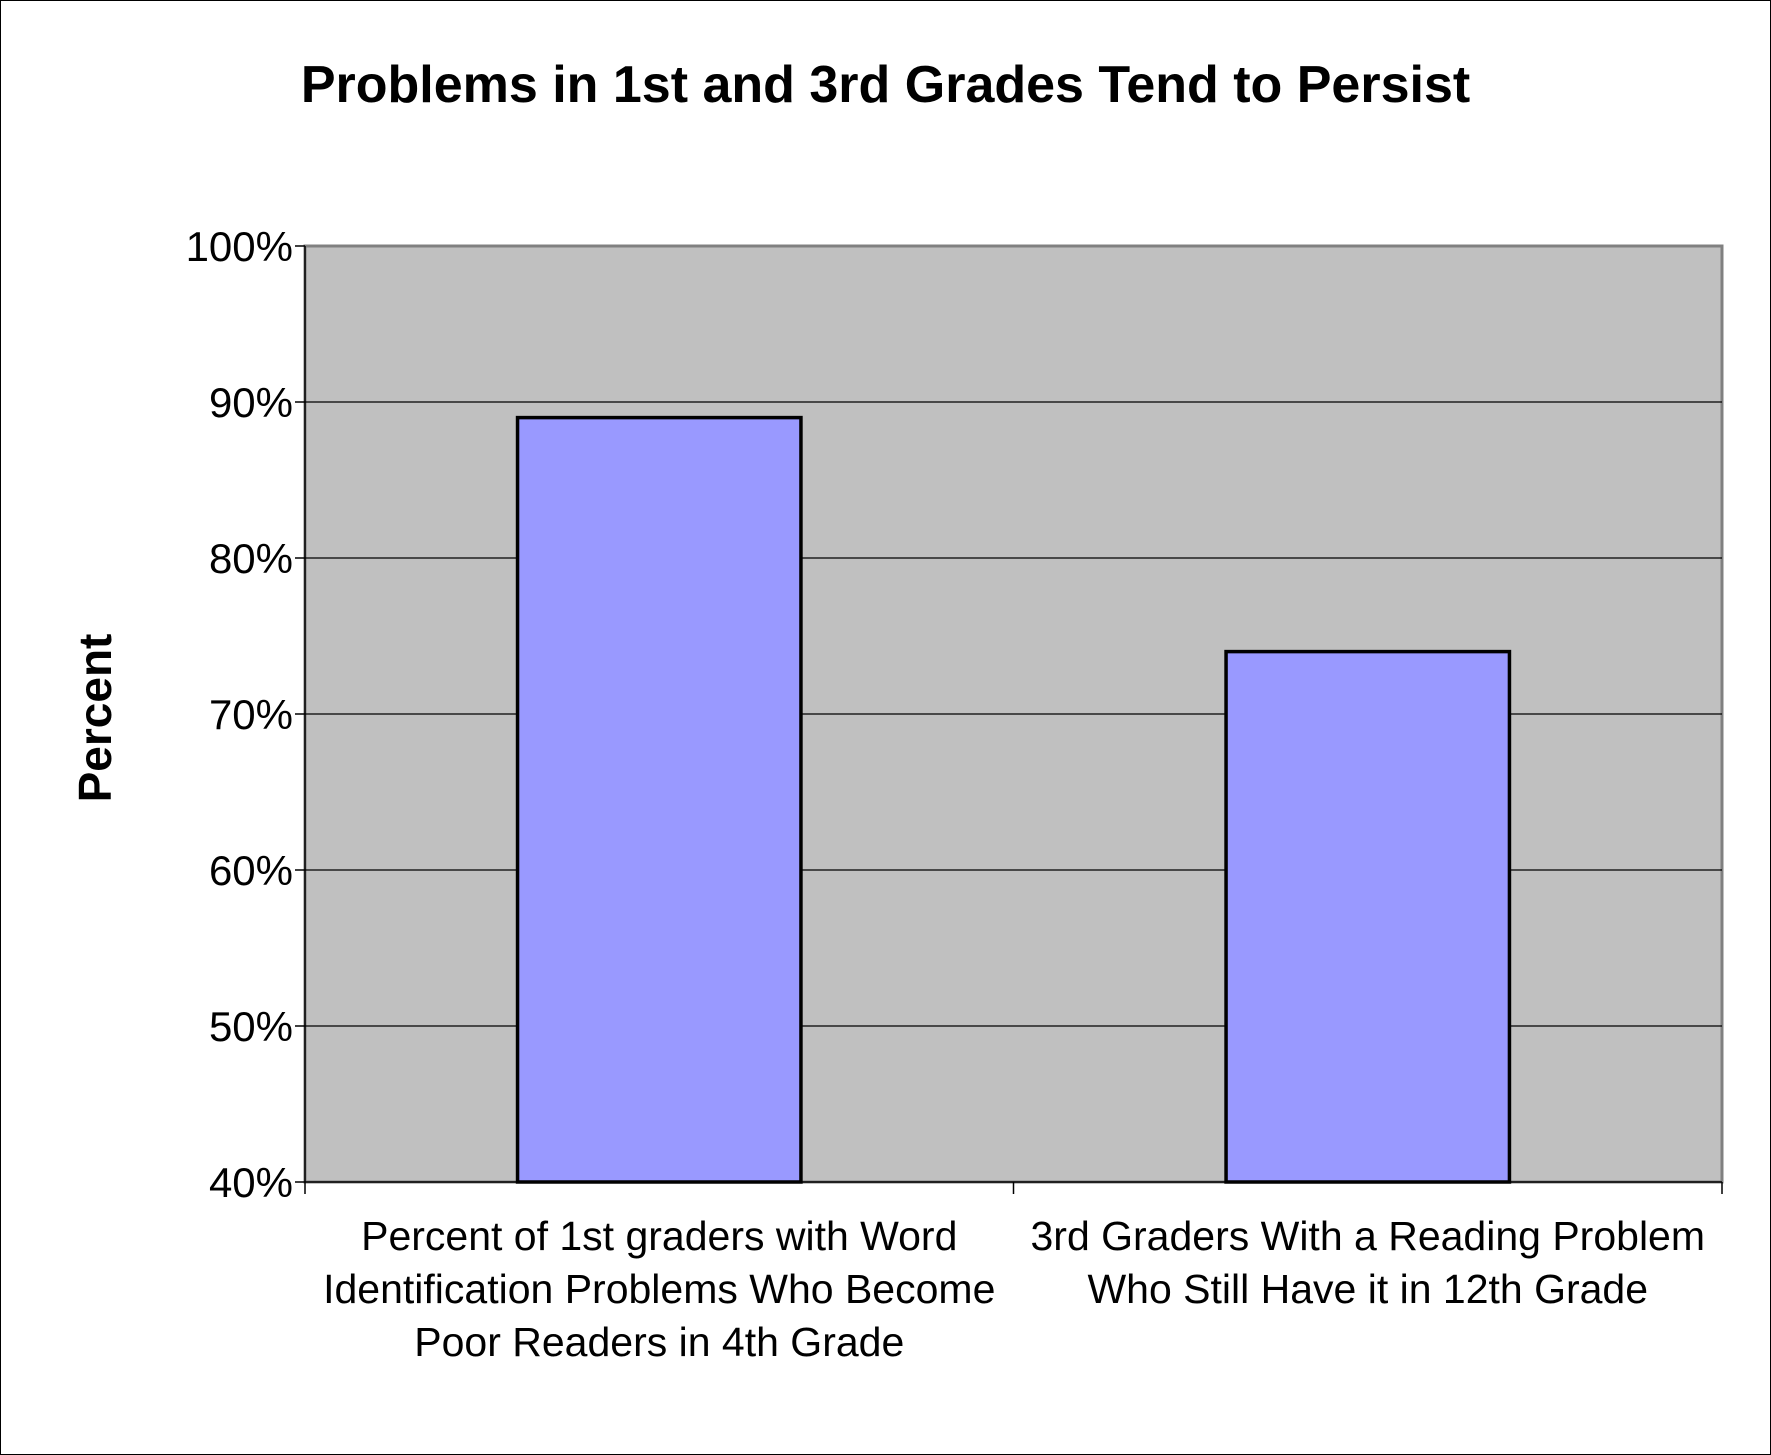 The width and height of the screenshot is (1771, 1455). I want to click on y-tick-label: 90%, so click(251, 402).